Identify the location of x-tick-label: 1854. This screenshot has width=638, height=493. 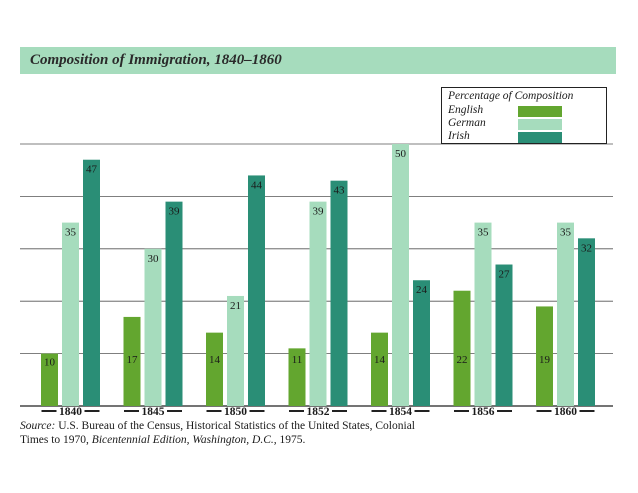
(400, 412).